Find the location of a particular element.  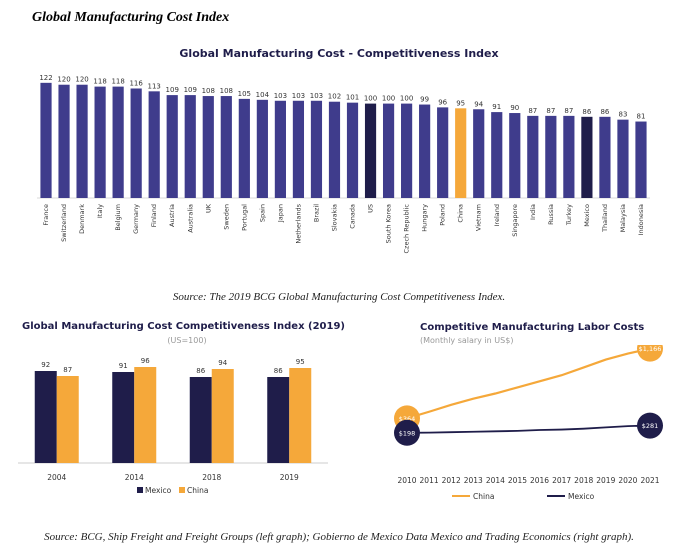

bar-mexico-2014 is located at coordinates (123, 417).